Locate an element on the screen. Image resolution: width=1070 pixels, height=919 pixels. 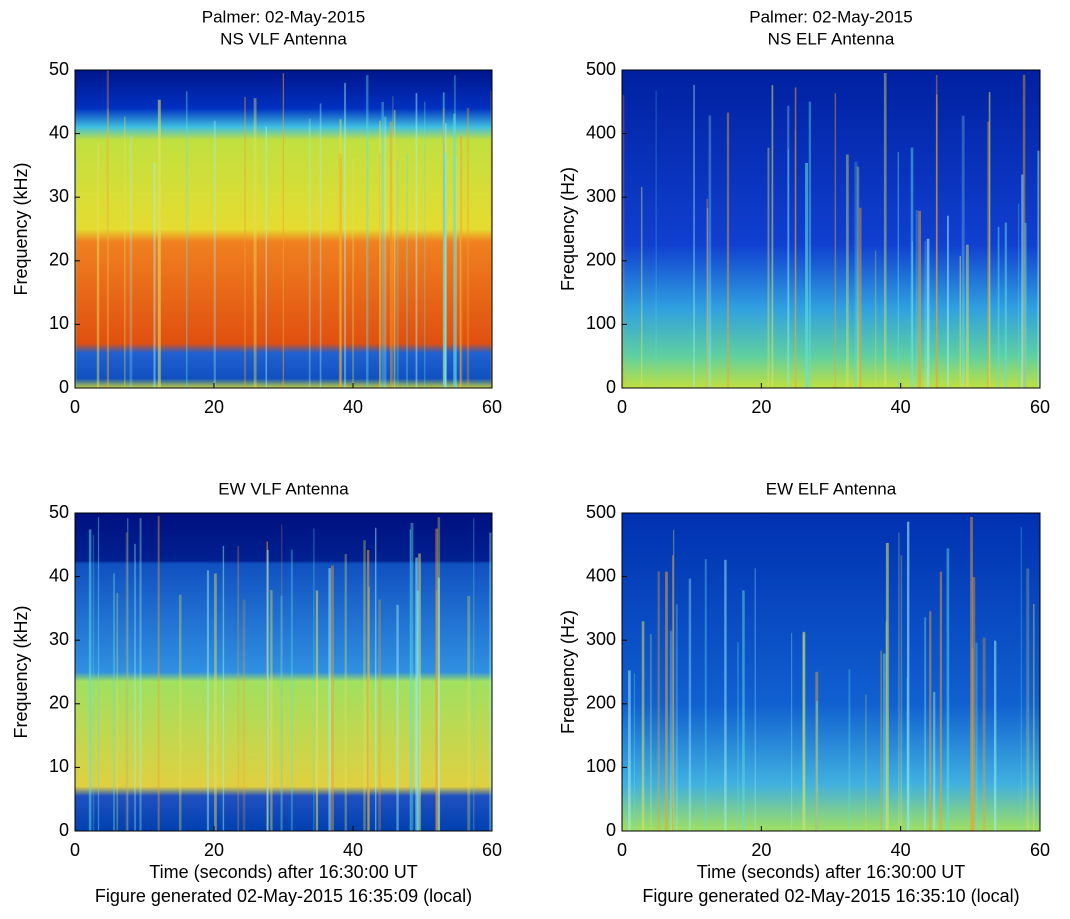
y-tick-label: 400 is located at coordinates (601, 575).